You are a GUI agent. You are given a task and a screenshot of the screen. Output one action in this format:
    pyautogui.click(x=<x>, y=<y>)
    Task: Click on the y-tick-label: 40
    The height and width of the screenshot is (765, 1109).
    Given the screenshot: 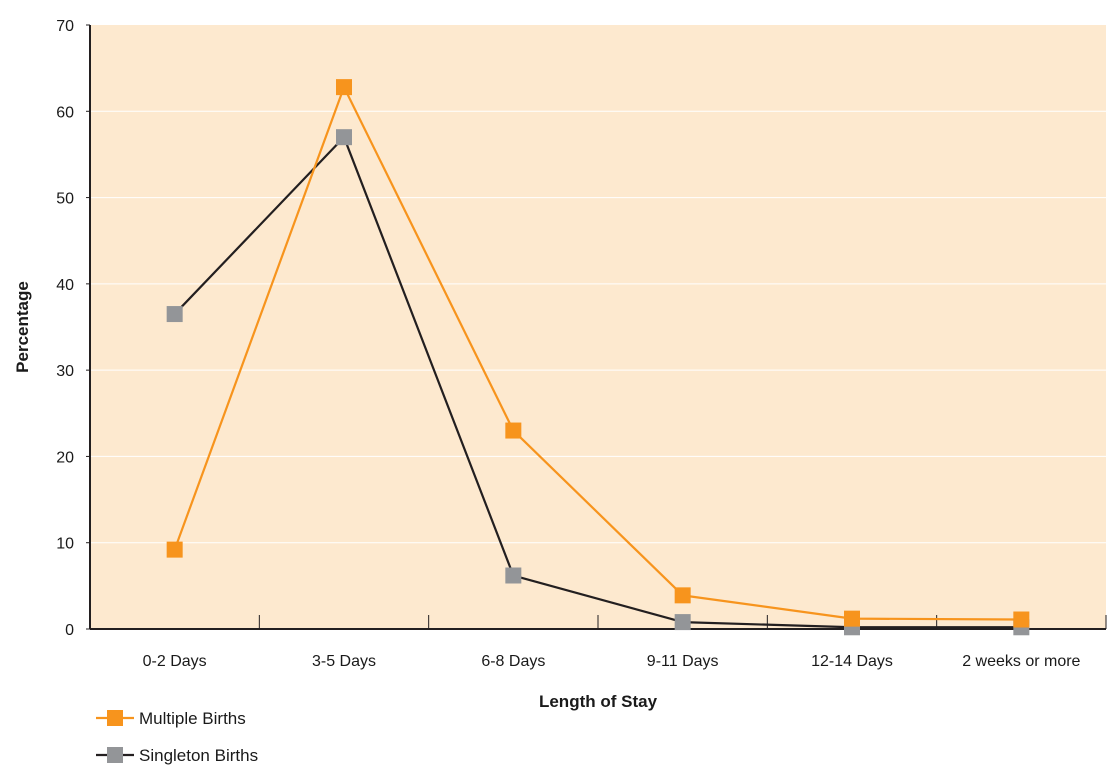 What is the action you would take?
    pyautogui.click(x=65, y=285)
    